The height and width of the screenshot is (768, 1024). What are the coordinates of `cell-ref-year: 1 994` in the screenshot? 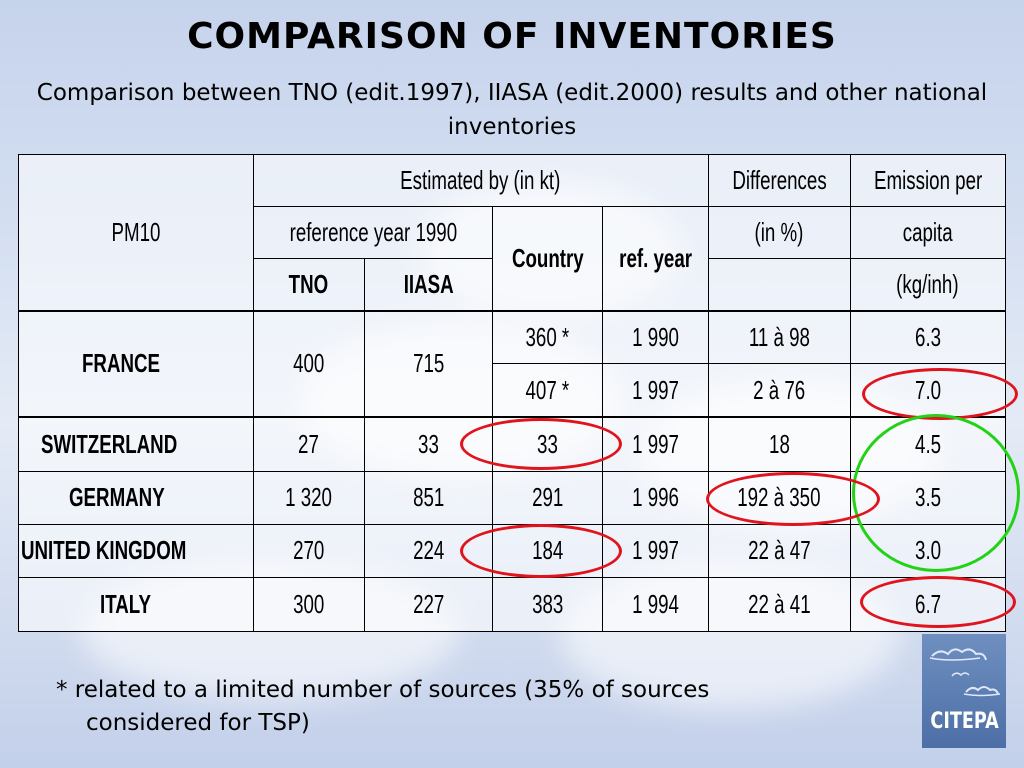 It's located at (655, 604).